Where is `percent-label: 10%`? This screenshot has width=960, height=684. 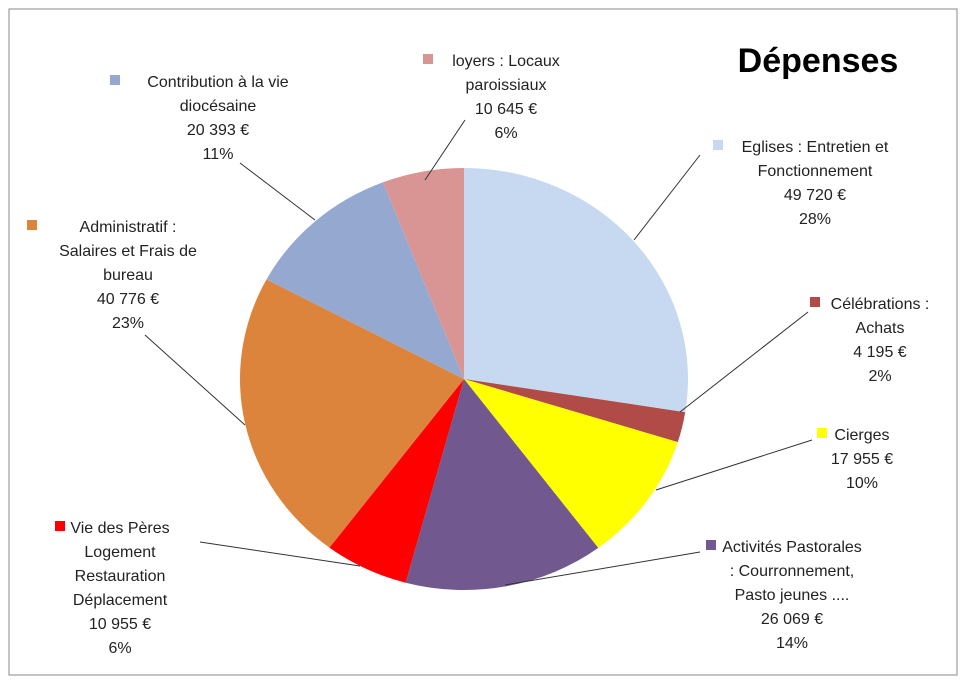
percent-label: 10% is located at coordinates (862, 483).